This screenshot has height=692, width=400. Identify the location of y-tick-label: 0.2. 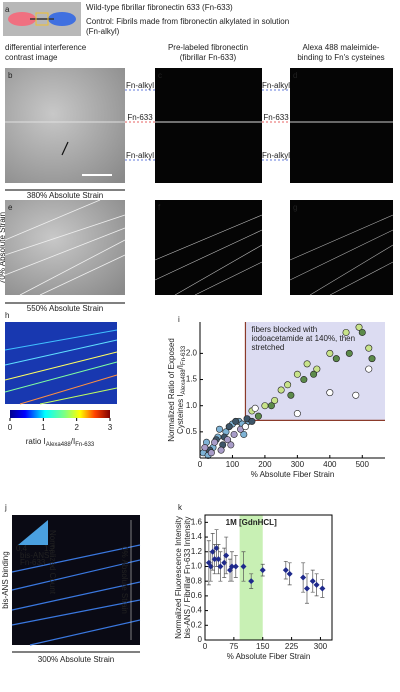
(197, 624).